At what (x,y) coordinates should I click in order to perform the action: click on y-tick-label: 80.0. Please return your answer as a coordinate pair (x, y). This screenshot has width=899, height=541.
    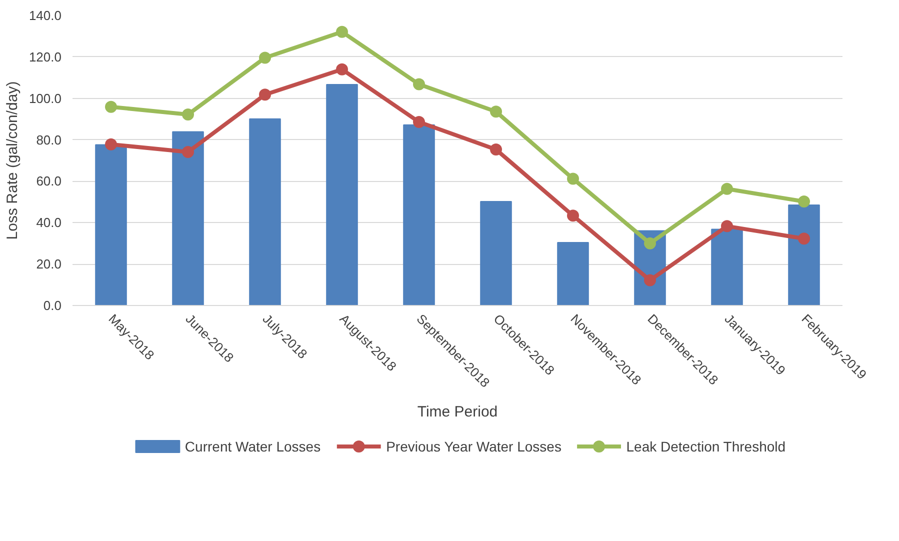
    Looking at the image, I should click on (49, 140).